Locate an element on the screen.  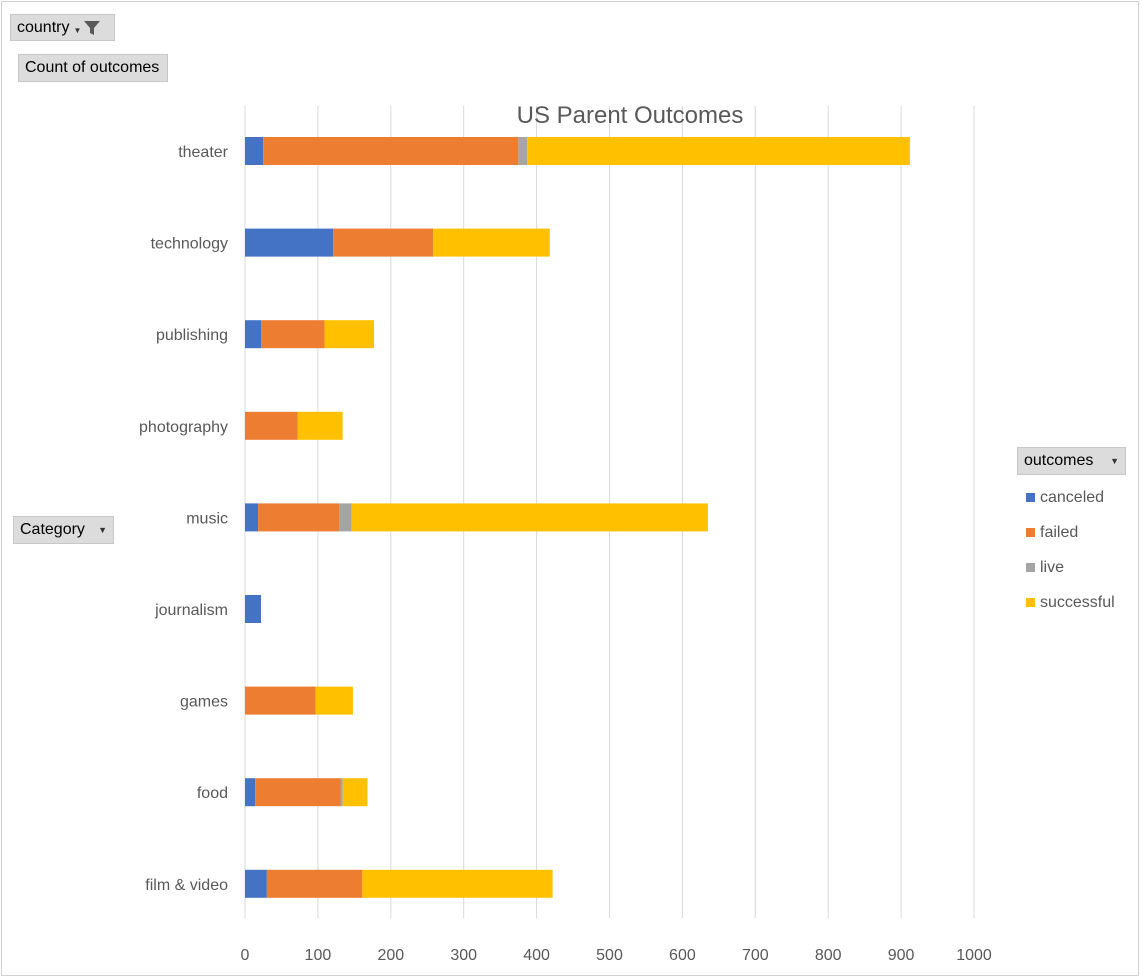
legend-item-canceled: canceled is located at coordinates (1070, 497).